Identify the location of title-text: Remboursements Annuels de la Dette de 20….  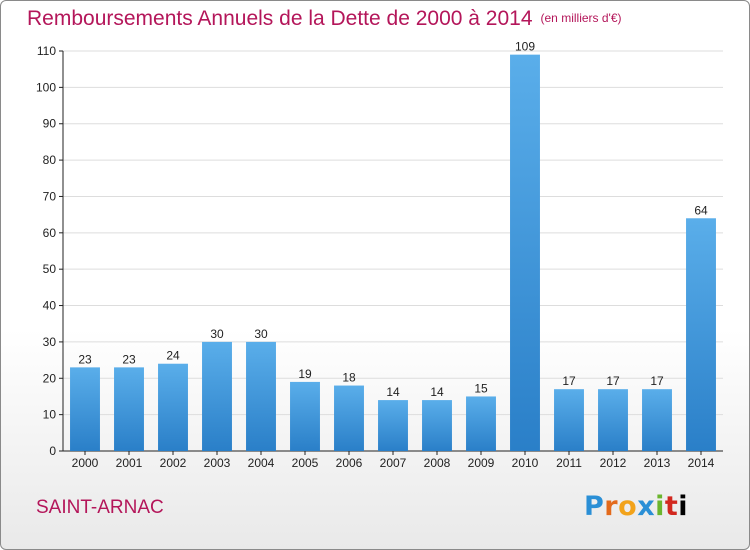
(280, 18).